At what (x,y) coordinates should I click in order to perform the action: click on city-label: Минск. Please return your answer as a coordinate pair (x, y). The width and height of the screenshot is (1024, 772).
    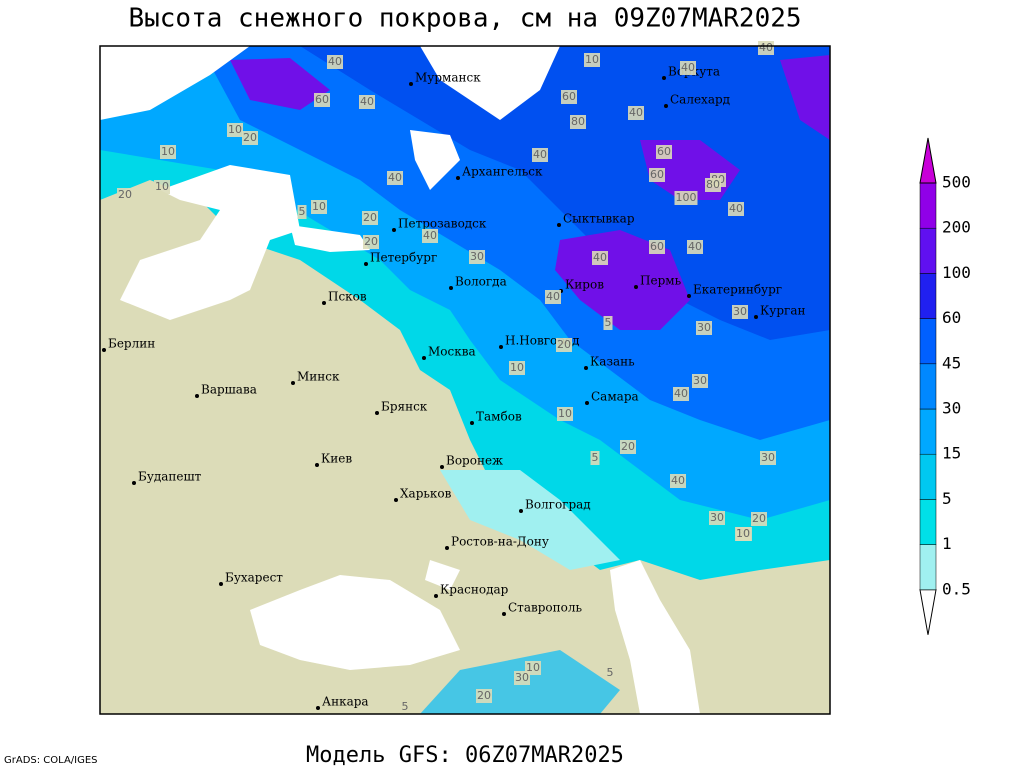
    Looking at the image, I should click on (318, 377).